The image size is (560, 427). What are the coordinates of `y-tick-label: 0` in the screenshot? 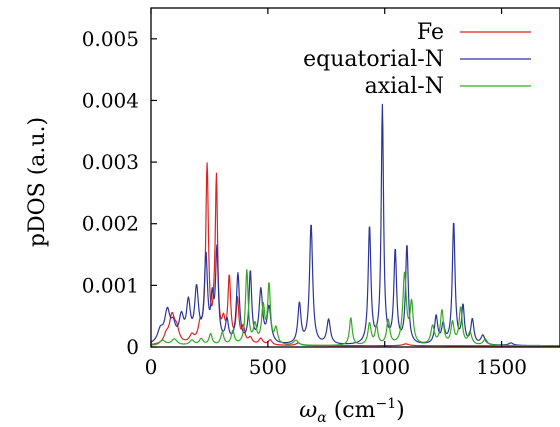 It's located at (132, 347).